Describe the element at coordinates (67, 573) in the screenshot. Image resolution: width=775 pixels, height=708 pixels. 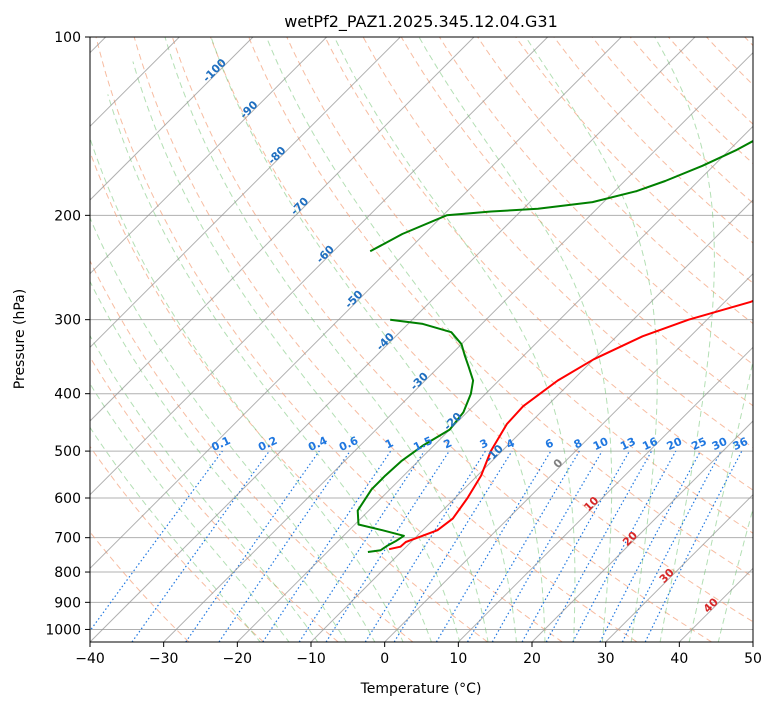
I see `y-tick-label: 800` at that location.